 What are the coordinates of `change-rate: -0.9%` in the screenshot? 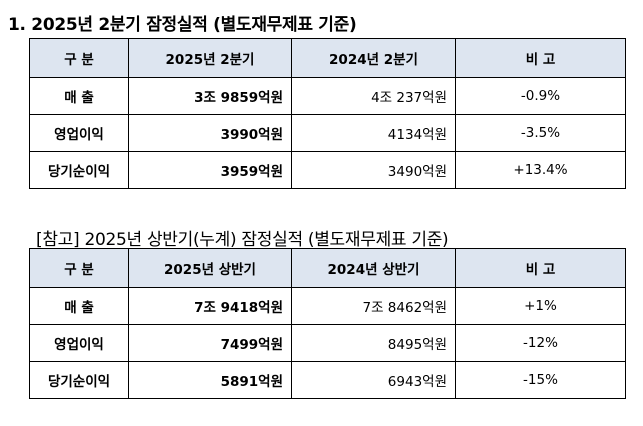 It's located at (540, 96).